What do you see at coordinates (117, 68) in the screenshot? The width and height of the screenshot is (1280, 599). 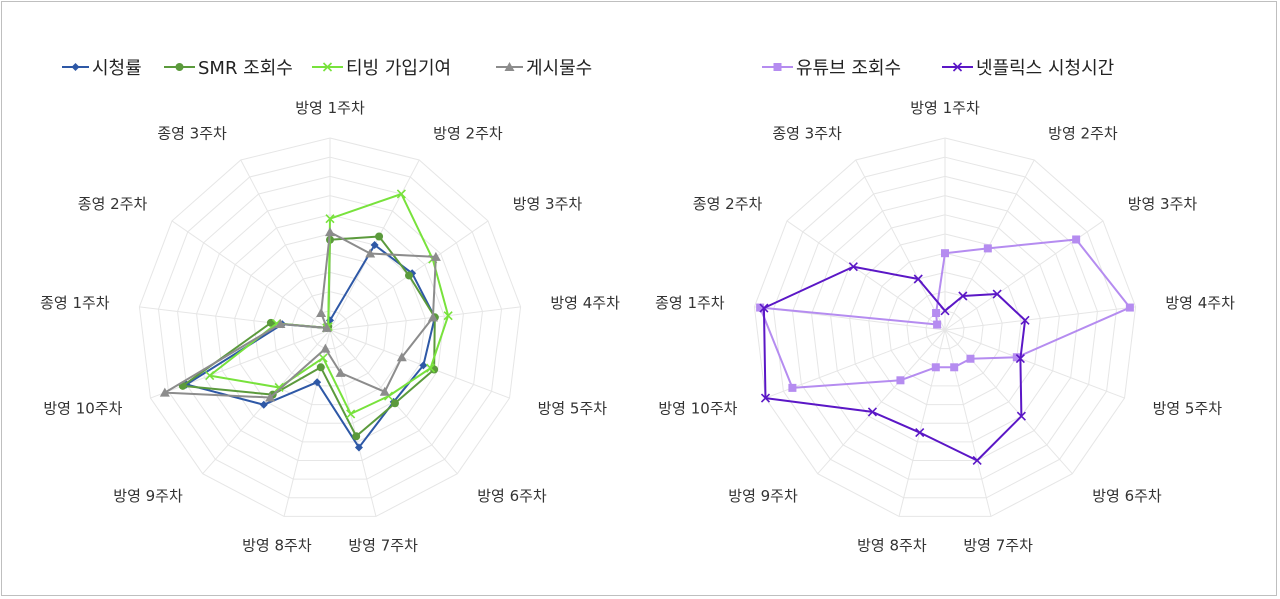 I see `legend-label: 시청률` at bounding box center [117, 68].